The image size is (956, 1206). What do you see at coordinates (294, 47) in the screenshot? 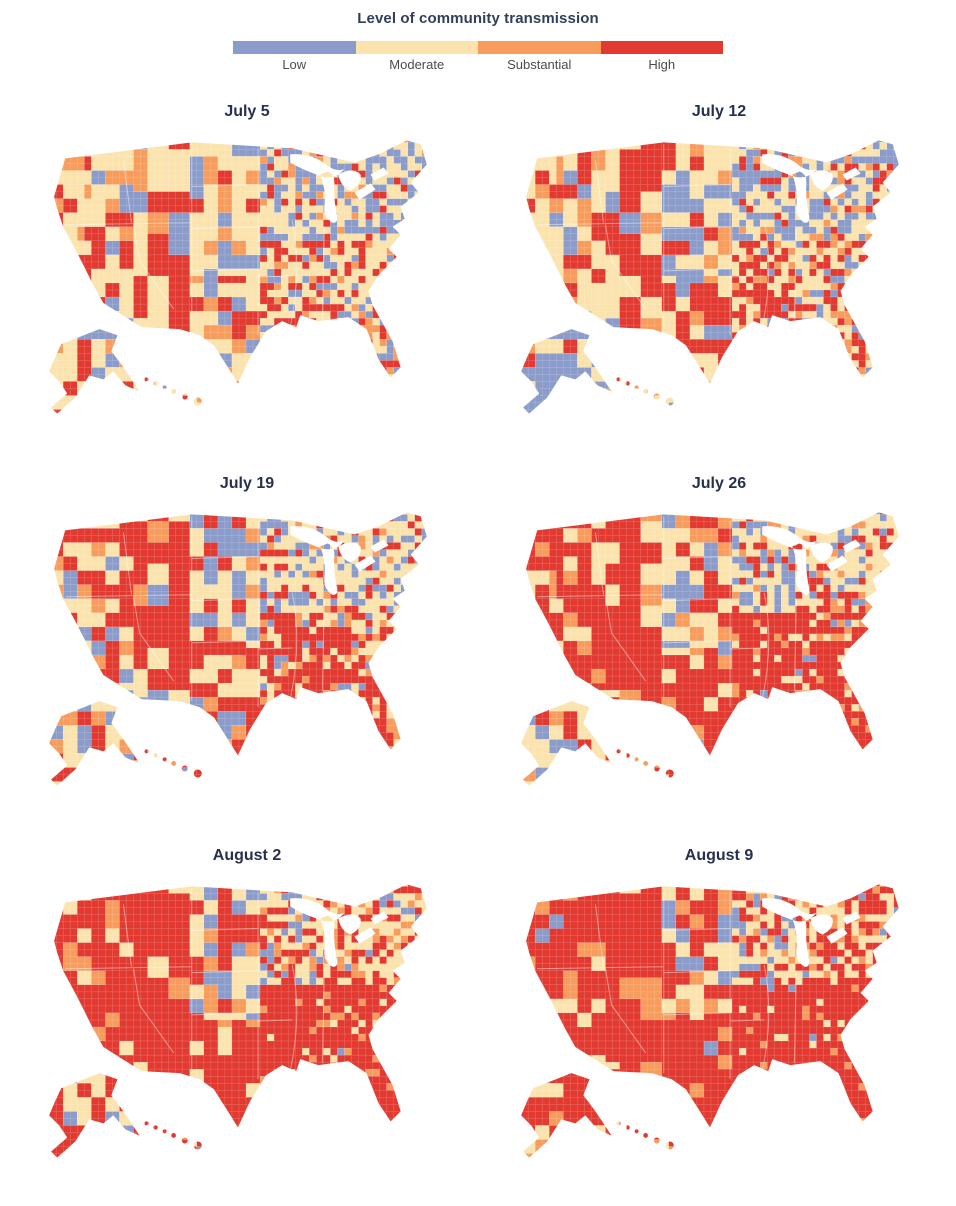
I see `legend-swatch-low` at bounding box center [294, 47].